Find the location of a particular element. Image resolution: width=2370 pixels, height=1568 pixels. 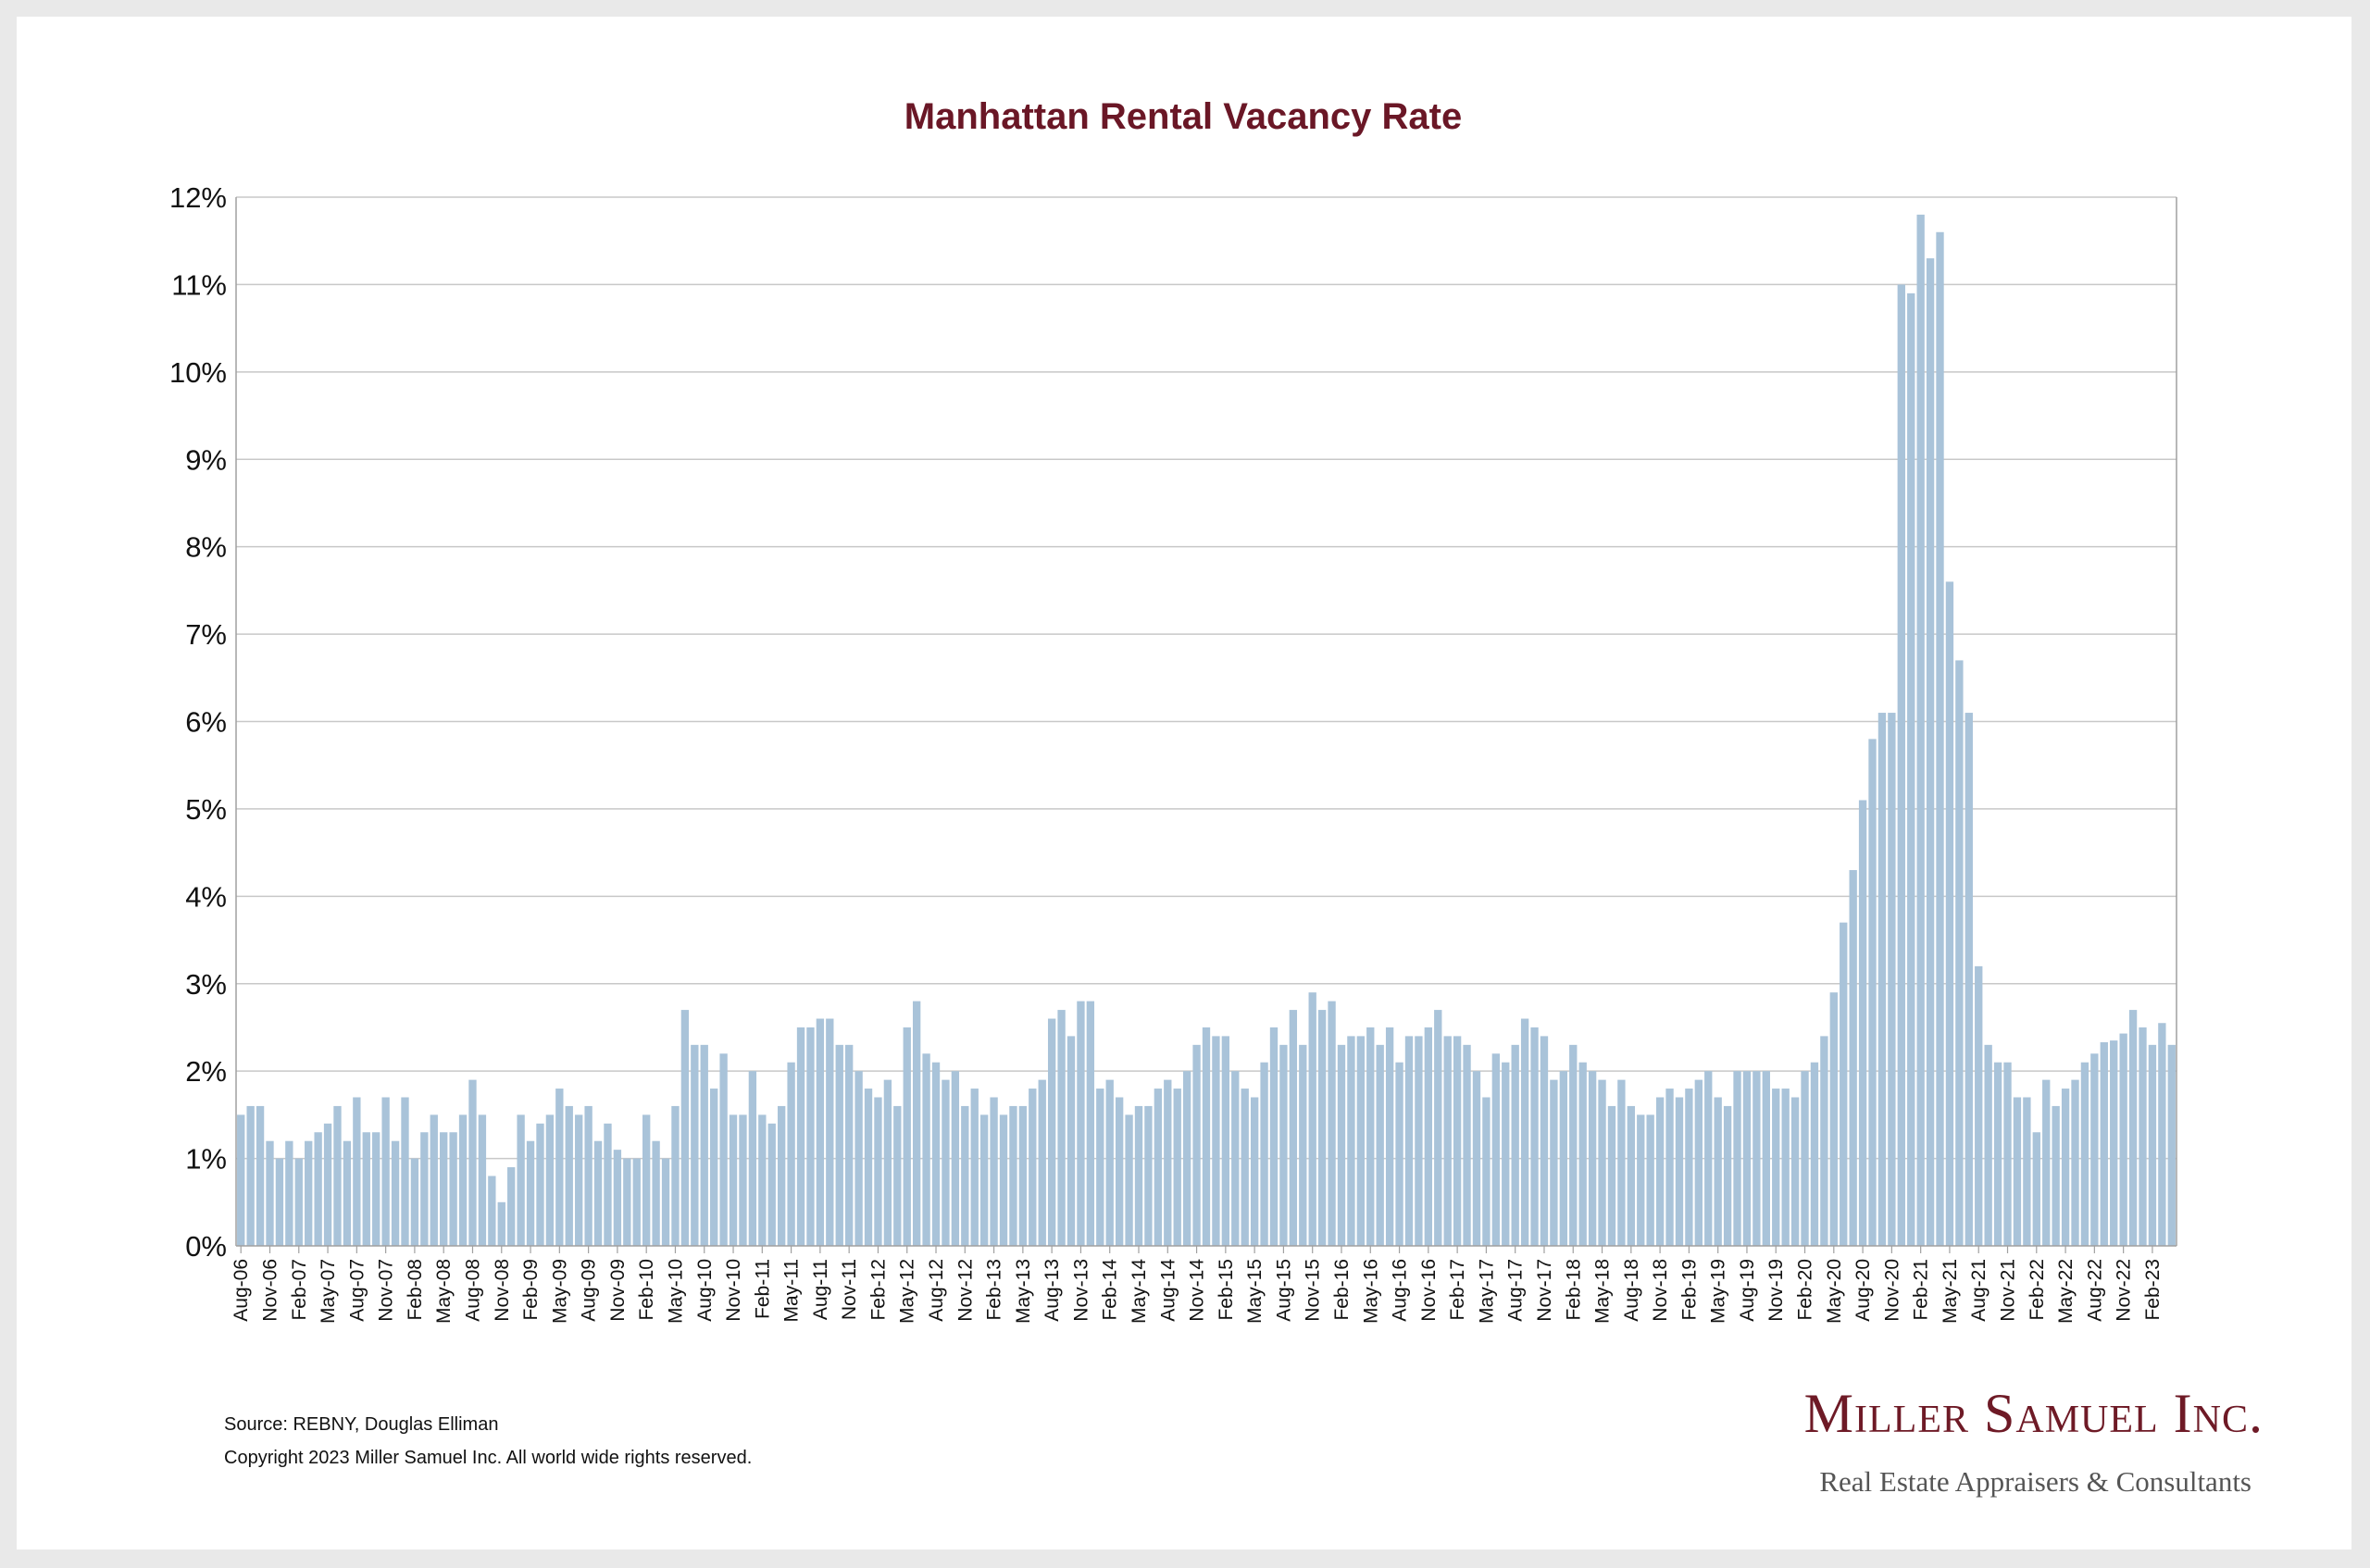

y-tick-label: 10% is located at coordinates (198, 372).